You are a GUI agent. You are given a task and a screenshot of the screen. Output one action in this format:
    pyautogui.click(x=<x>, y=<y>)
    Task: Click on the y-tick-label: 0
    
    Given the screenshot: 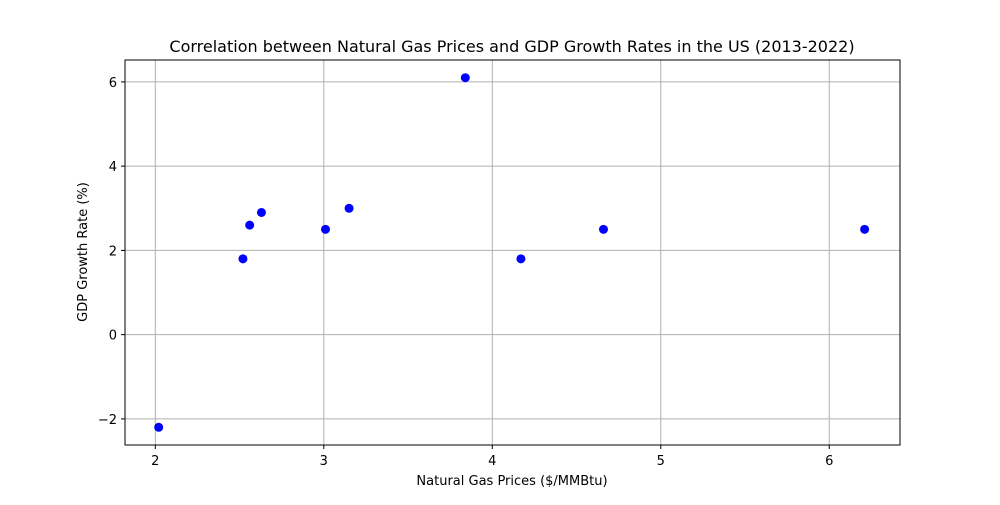 What is the action you would take?
    pyautogui.click(x=113, y=336)
    